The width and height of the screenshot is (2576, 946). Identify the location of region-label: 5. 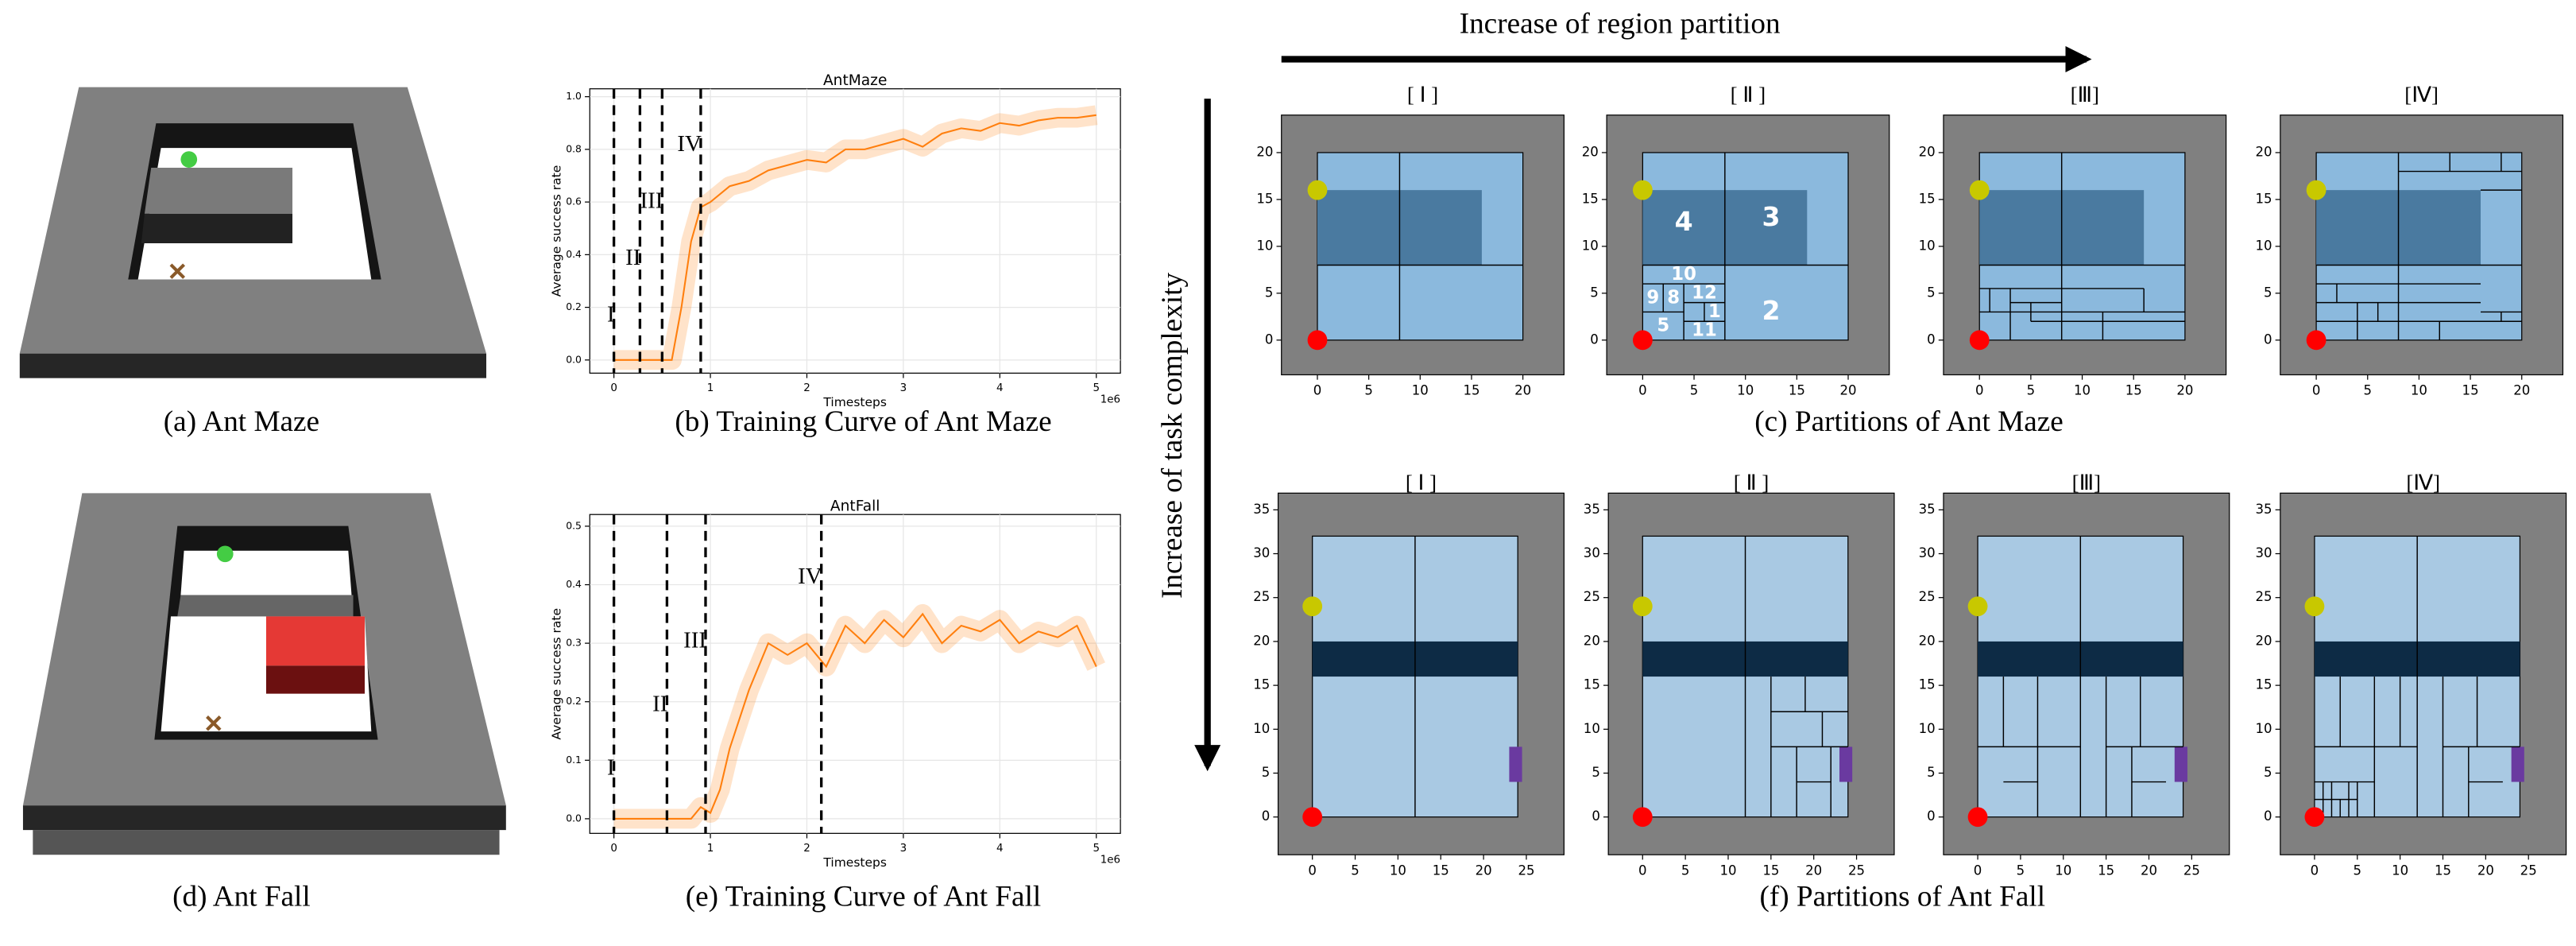
(1663, 326).